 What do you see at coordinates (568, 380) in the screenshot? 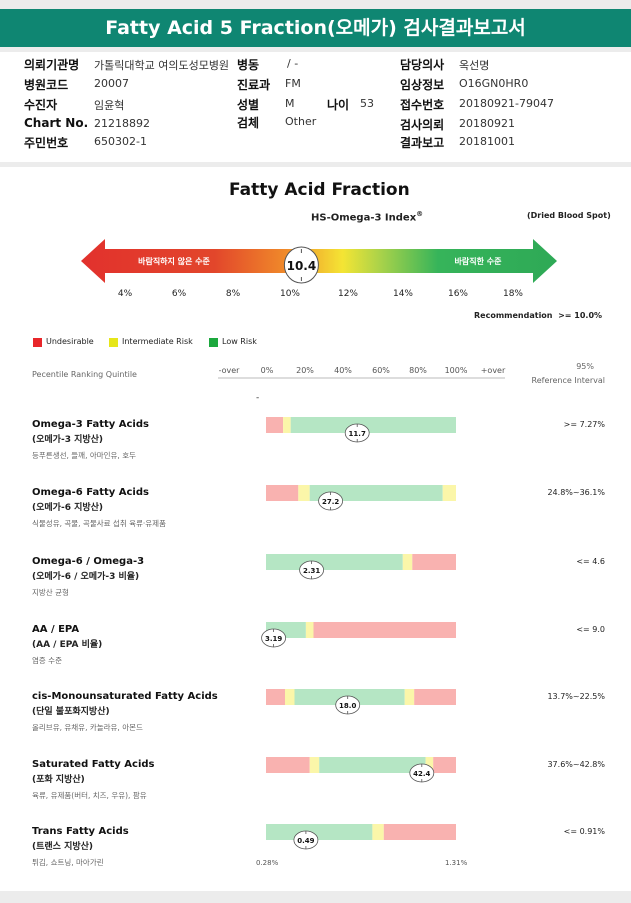
I see `ref-header-interval: Reference Interval` at bounding box center [568, 380].